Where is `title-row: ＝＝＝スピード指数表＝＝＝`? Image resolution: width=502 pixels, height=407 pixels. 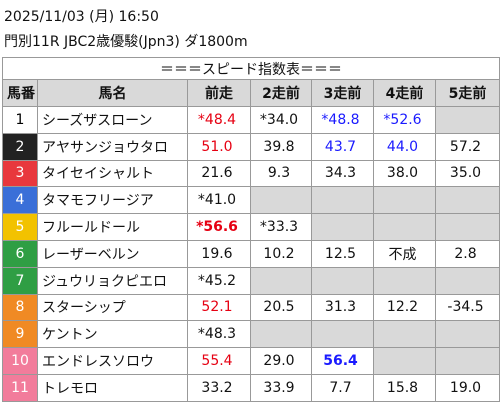
title-row: ＝＝＝スピード指数表＝＝＝ is located at coordinates (251, 68).